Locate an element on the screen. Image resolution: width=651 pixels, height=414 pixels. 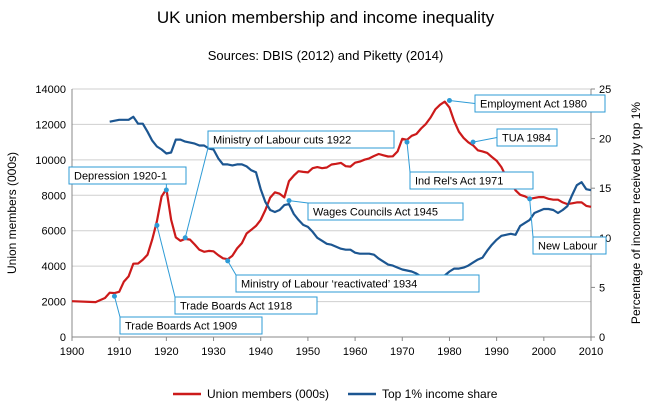
y-tick-label: 10000 is located at coordinates (50, 161).